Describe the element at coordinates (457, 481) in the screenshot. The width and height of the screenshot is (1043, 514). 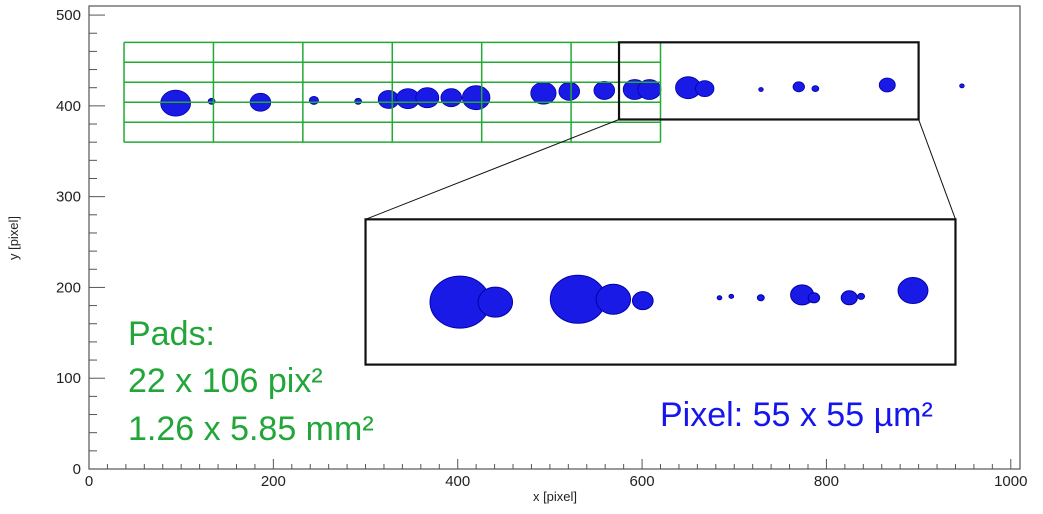
I see `x-tick-label: 400` at that location.